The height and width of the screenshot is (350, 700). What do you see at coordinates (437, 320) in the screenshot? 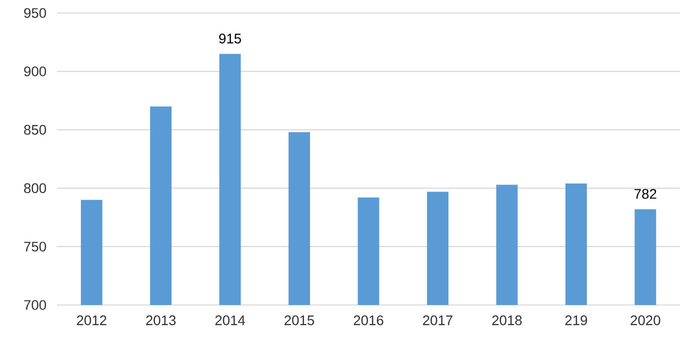
I see `x-tick-label: 2017` at bounding box center [437, 320].